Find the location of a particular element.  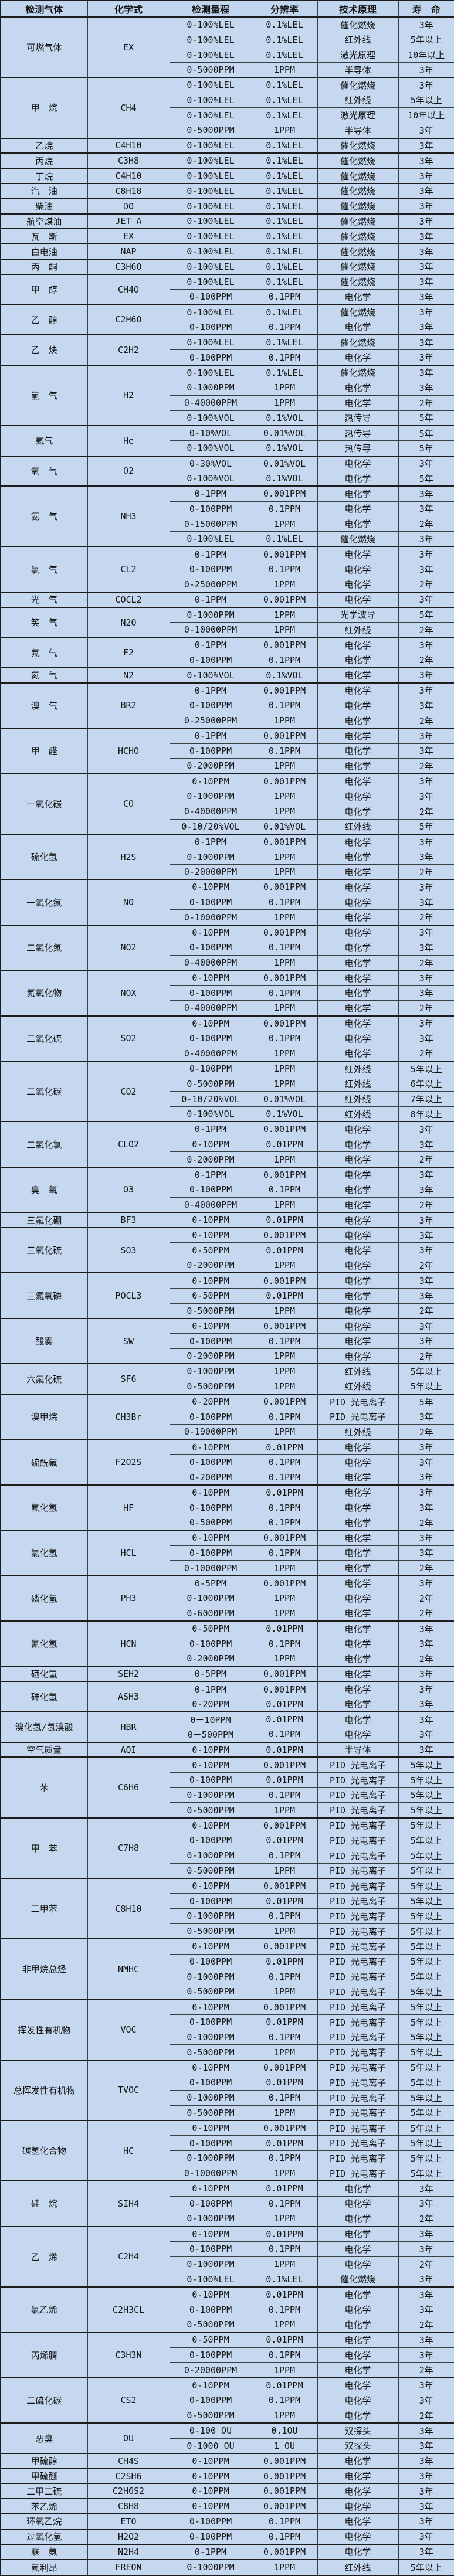

formula-cell: POCL3 is located at coordinates (128, 1295).